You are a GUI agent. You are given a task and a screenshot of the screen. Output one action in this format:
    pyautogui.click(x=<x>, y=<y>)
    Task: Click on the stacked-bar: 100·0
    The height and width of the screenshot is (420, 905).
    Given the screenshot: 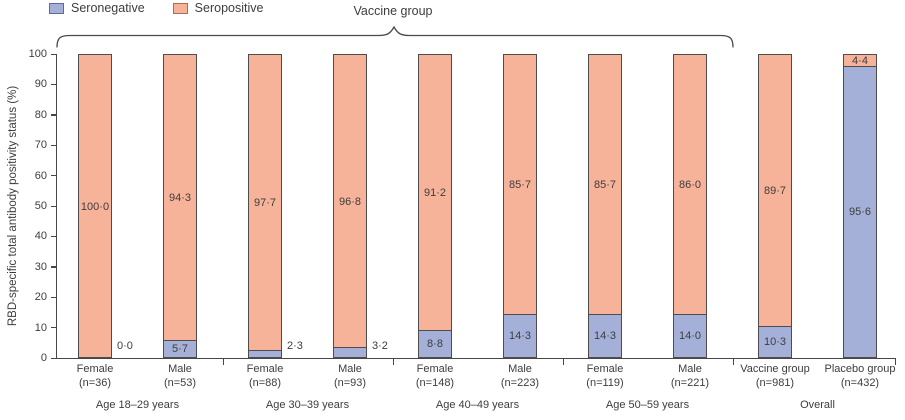 What is the action you would take?
    pyautogui.click(x=95, y=206)
    